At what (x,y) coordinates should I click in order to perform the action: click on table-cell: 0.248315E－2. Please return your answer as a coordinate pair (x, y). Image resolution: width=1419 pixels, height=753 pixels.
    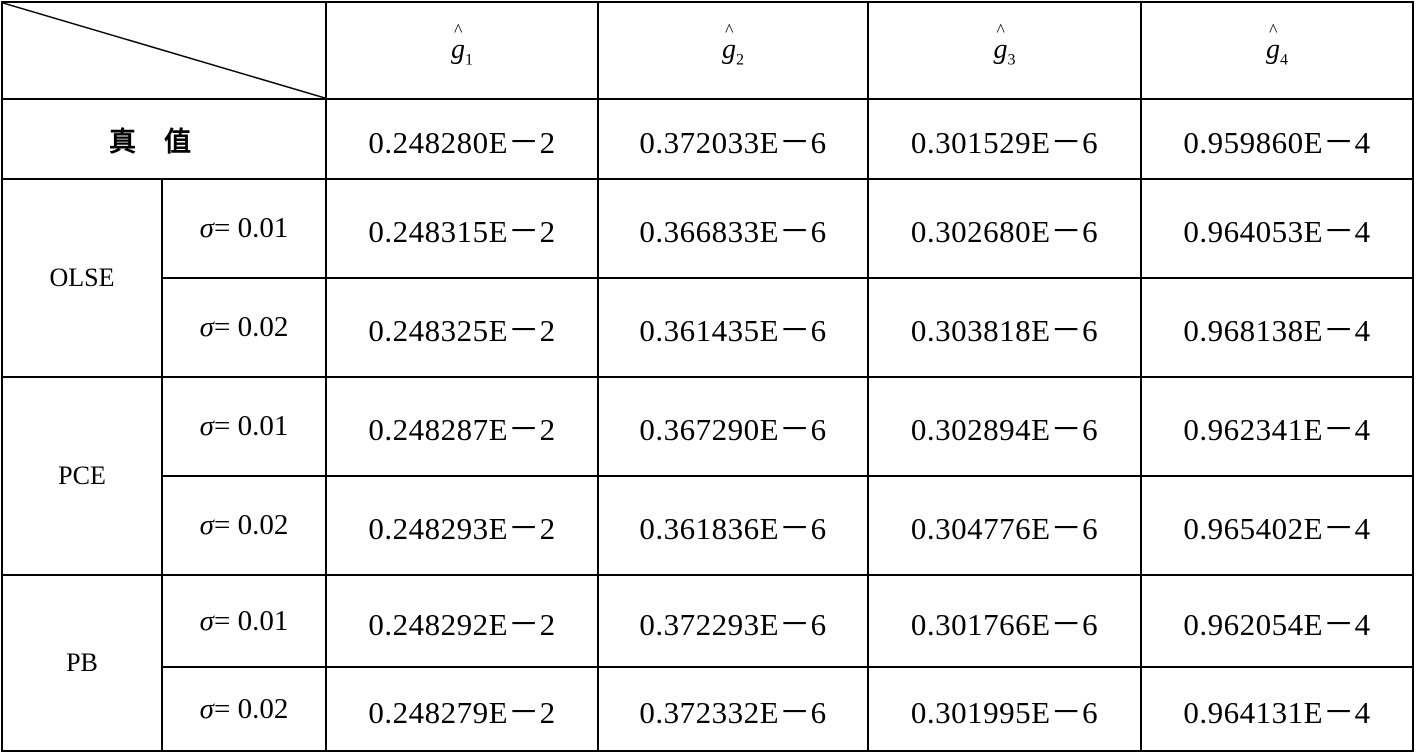
    Looking at the image, I should click on (462, 228).